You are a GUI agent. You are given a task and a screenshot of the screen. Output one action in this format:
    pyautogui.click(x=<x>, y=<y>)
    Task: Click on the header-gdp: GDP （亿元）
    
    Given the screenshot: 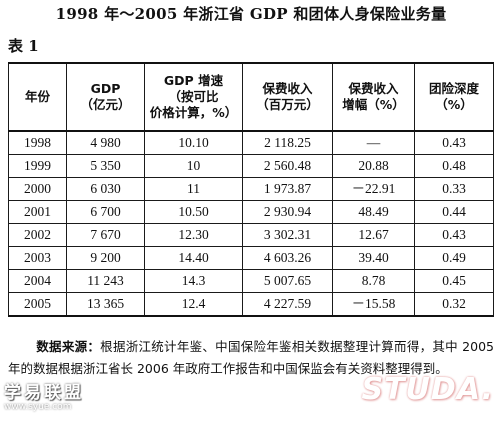 What is the action you would take?
    pyautogui.click(x=105, y=97)
    